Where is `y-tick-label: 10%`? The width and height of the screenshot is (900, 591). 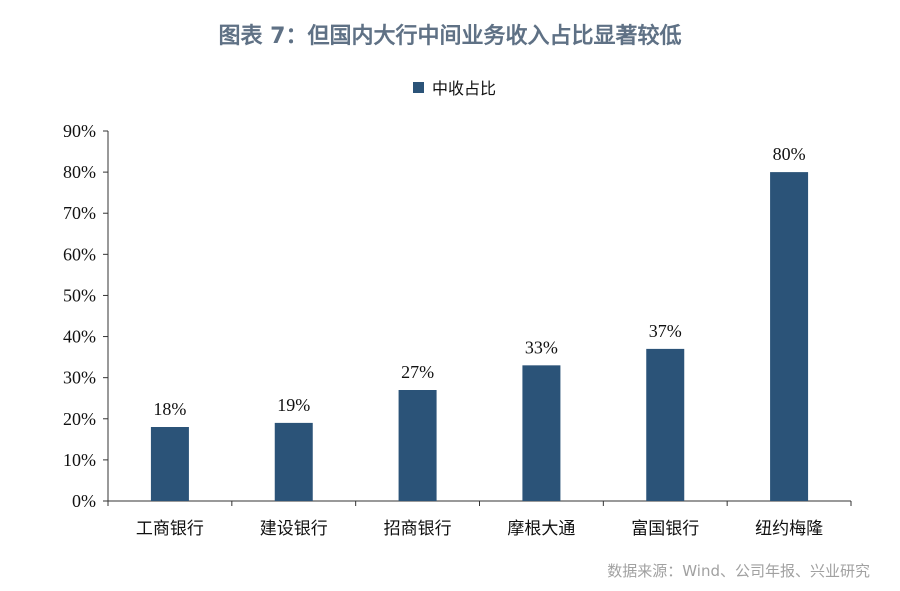
y-tick-label: 10% is located at coordinates (79, 460).